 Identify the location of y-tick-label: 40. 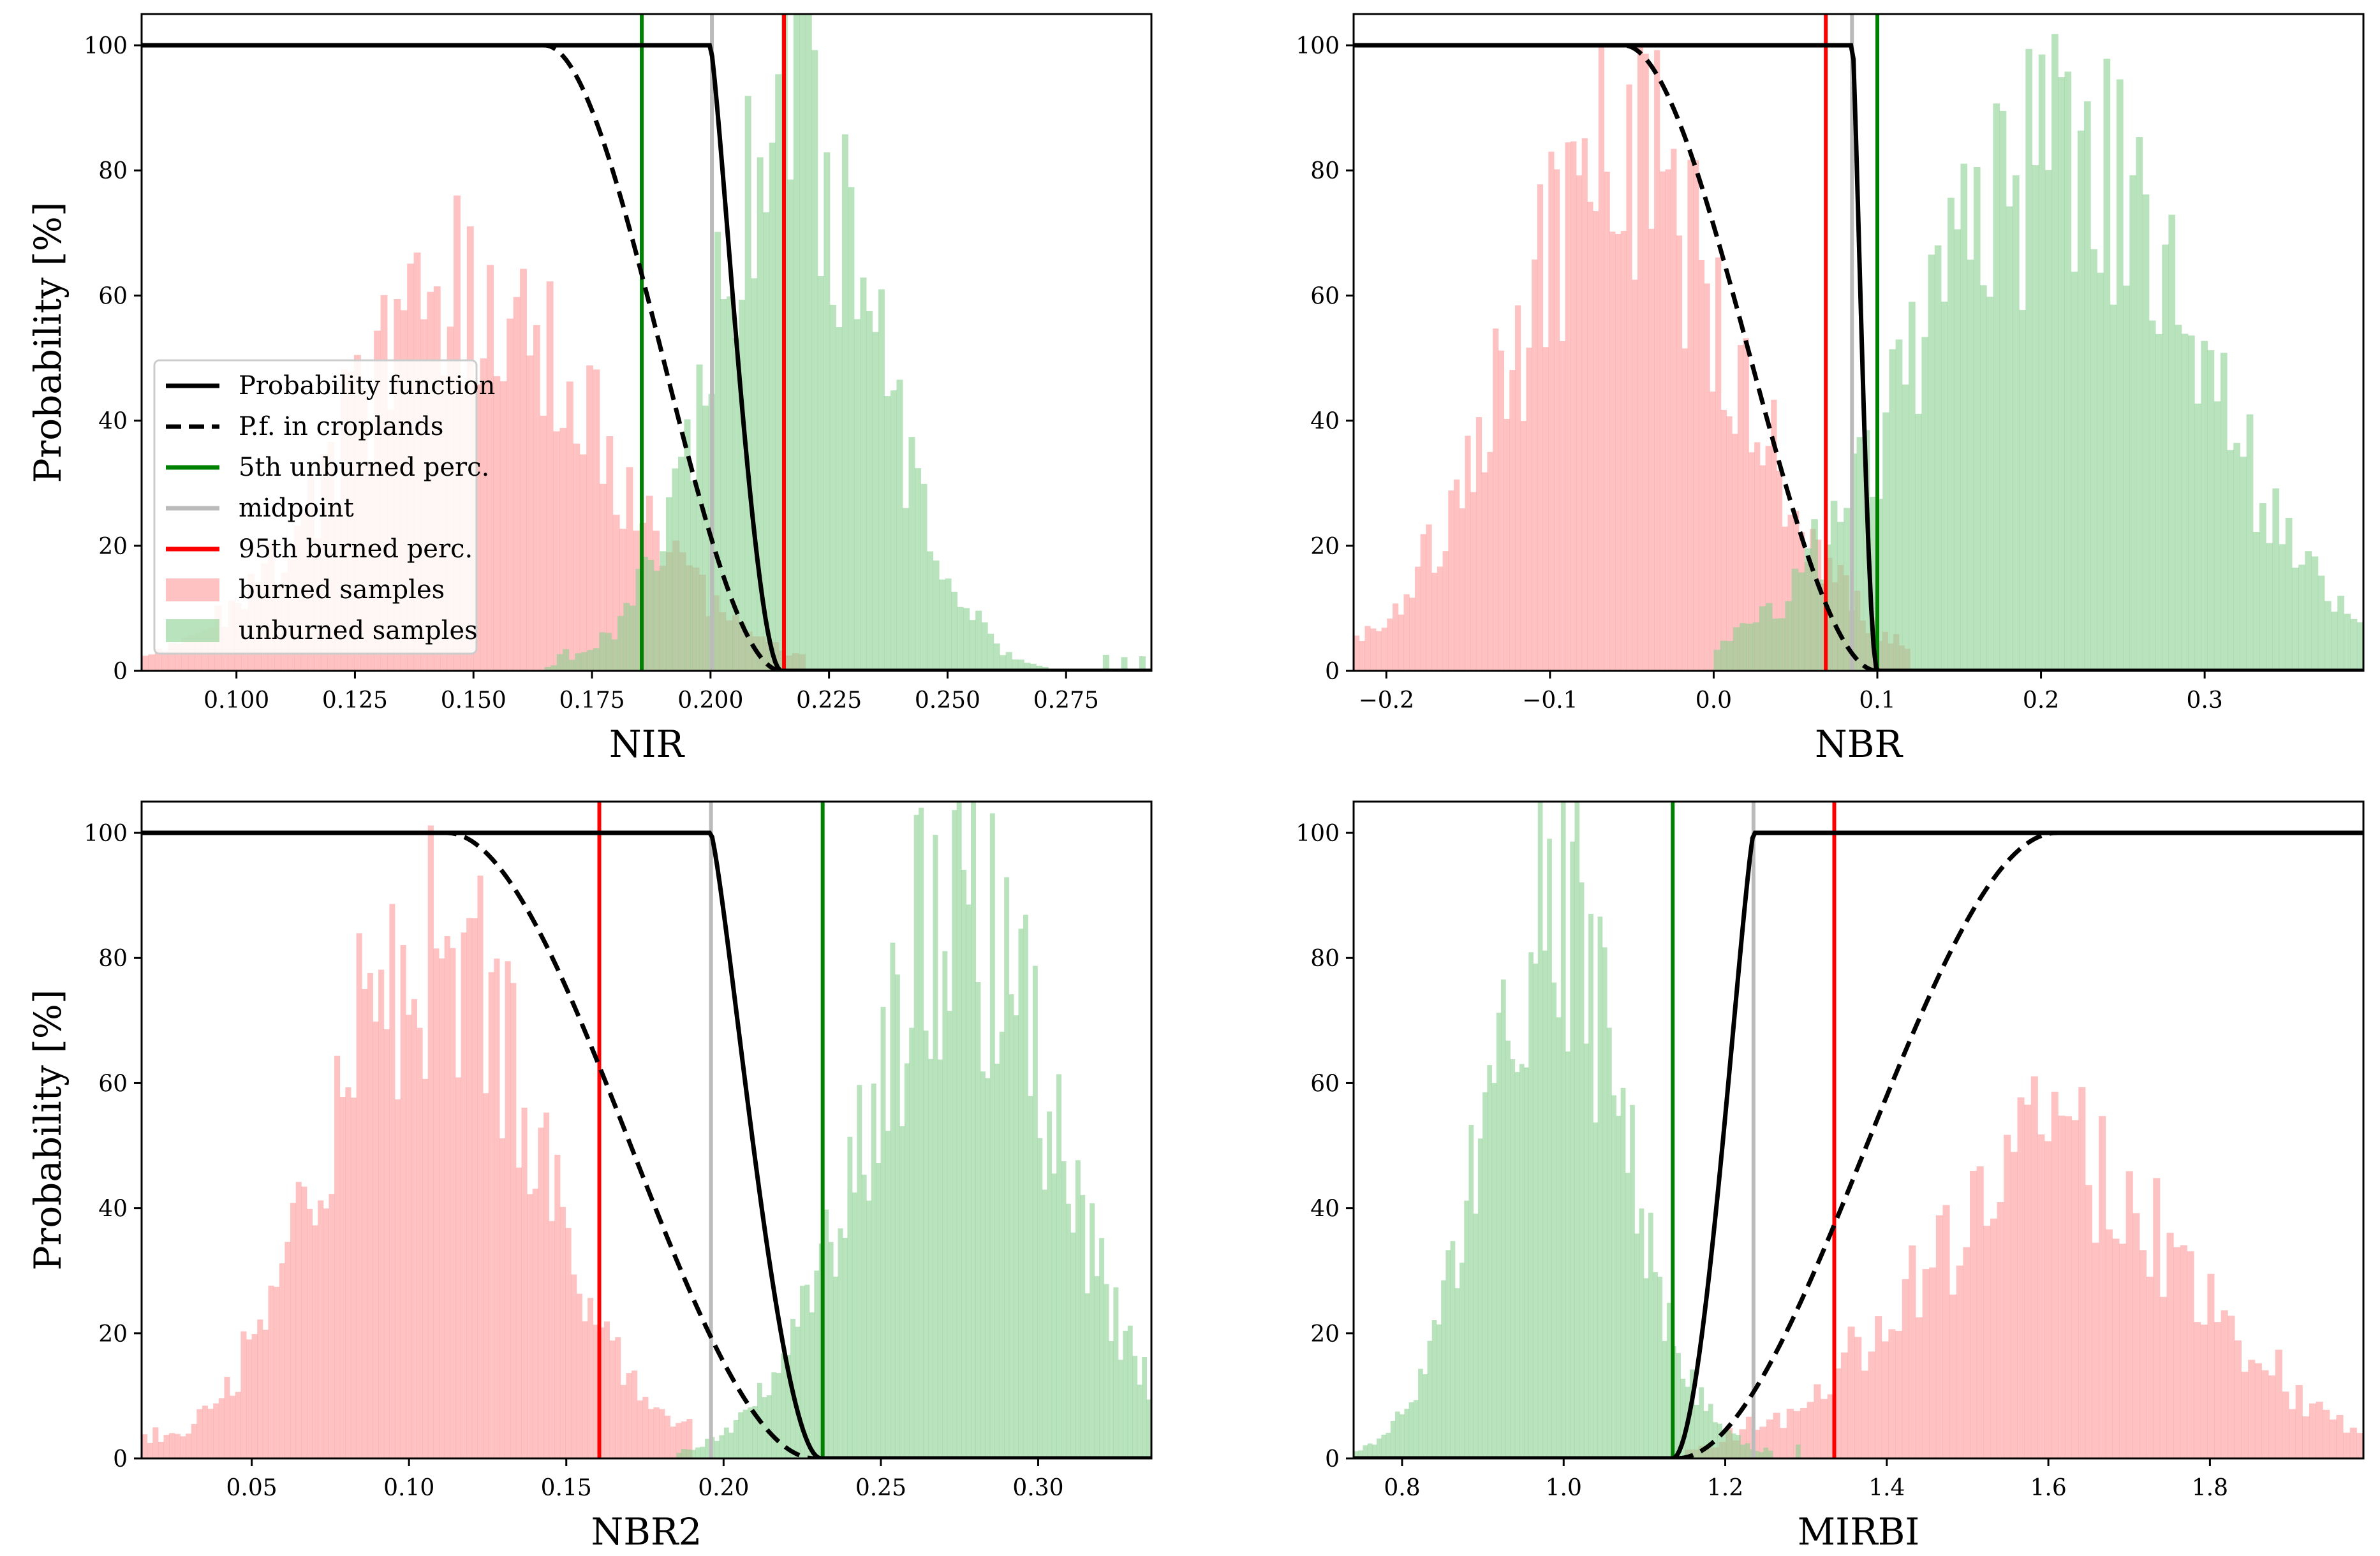
(113, 422).